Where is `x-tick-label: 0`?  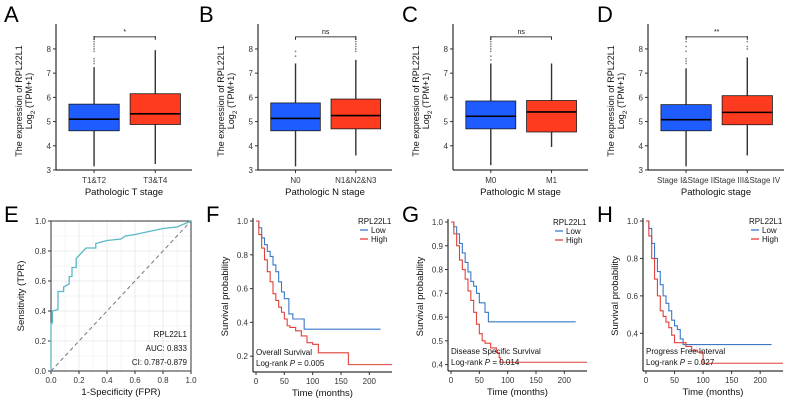 x-tick-label: 0 is located at coordinates (451, 380).